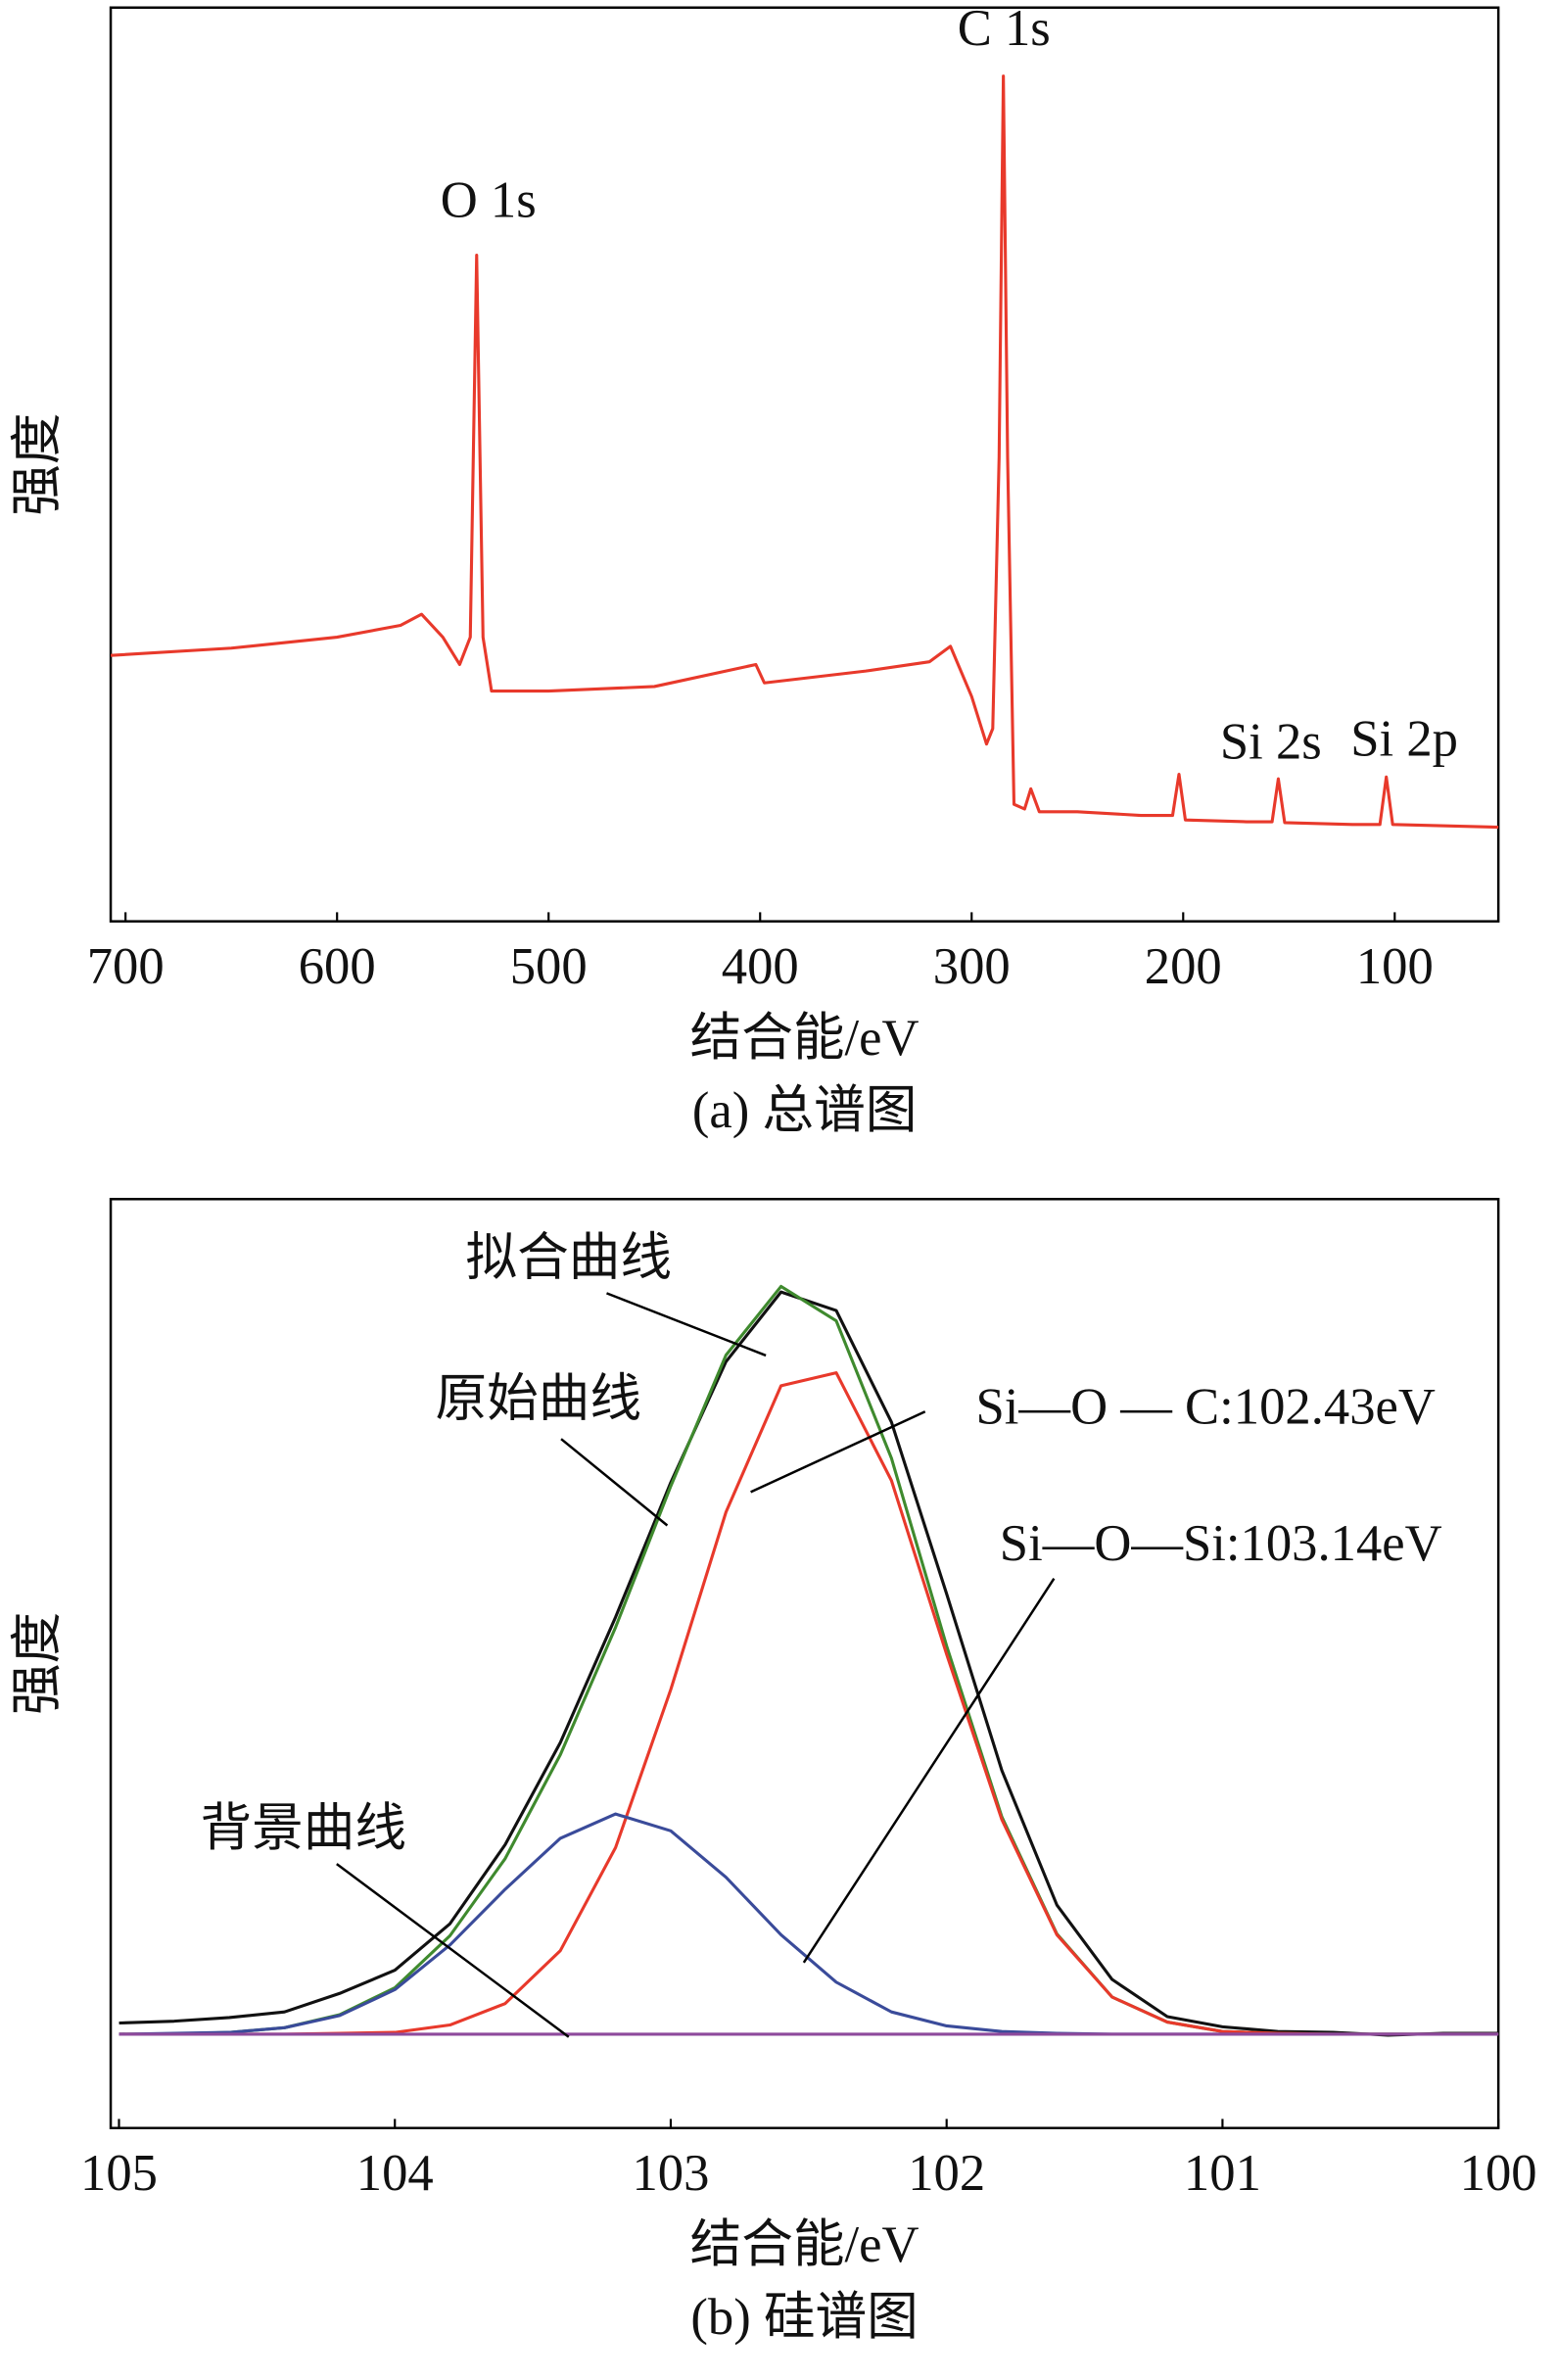 This screenshot has width=1556, height=2380. I want to click on x-tick-label: 300, so click(972, 966).